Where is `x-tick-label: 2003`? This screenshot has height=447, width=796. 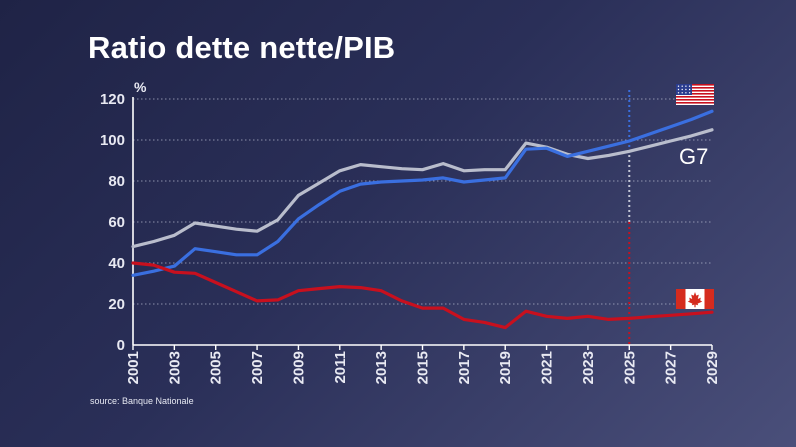
x-tick-label: 2003 is located at coordinates (174, 367).